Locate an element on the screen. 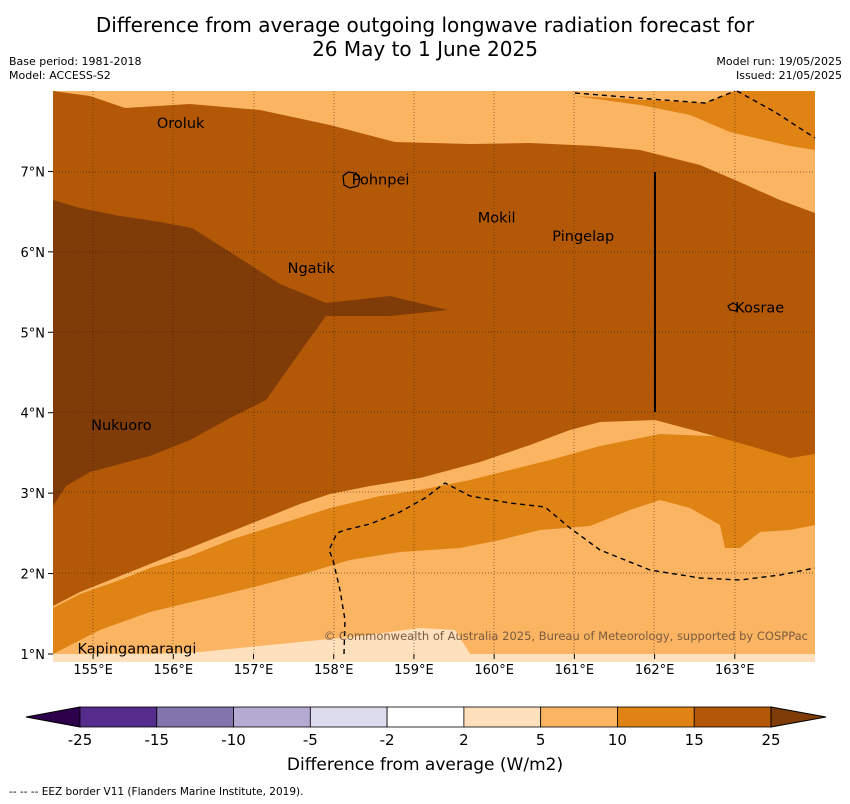 The width and height of the screenshot is (850, 804). colorbar-tick-label: 5 is located at coordinates (540, 740).